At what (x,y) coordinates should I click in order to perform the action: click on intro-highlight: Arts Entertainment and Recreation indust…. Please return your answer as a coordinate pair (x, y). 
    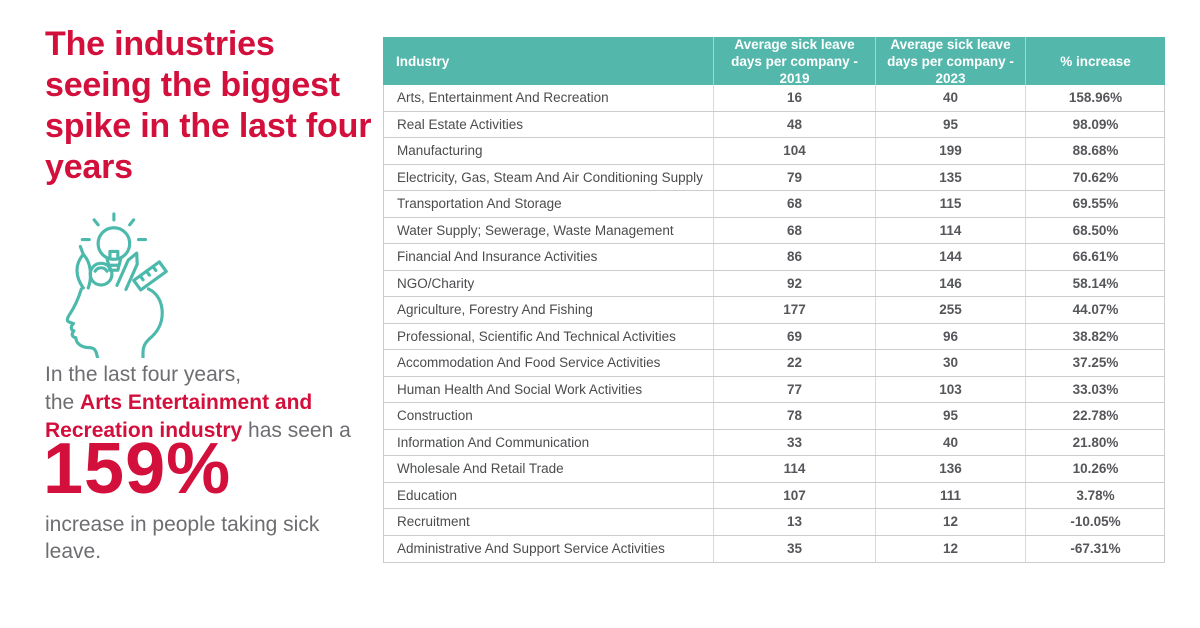
    Looking at the image, I should click on (179, 416).